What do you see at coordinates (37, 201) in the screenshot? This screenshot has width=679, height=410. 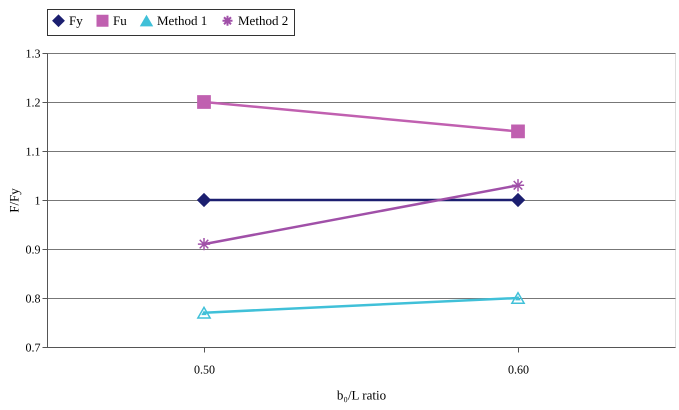 I see `y-tick-label: 1` at bounding box center [37, 201].